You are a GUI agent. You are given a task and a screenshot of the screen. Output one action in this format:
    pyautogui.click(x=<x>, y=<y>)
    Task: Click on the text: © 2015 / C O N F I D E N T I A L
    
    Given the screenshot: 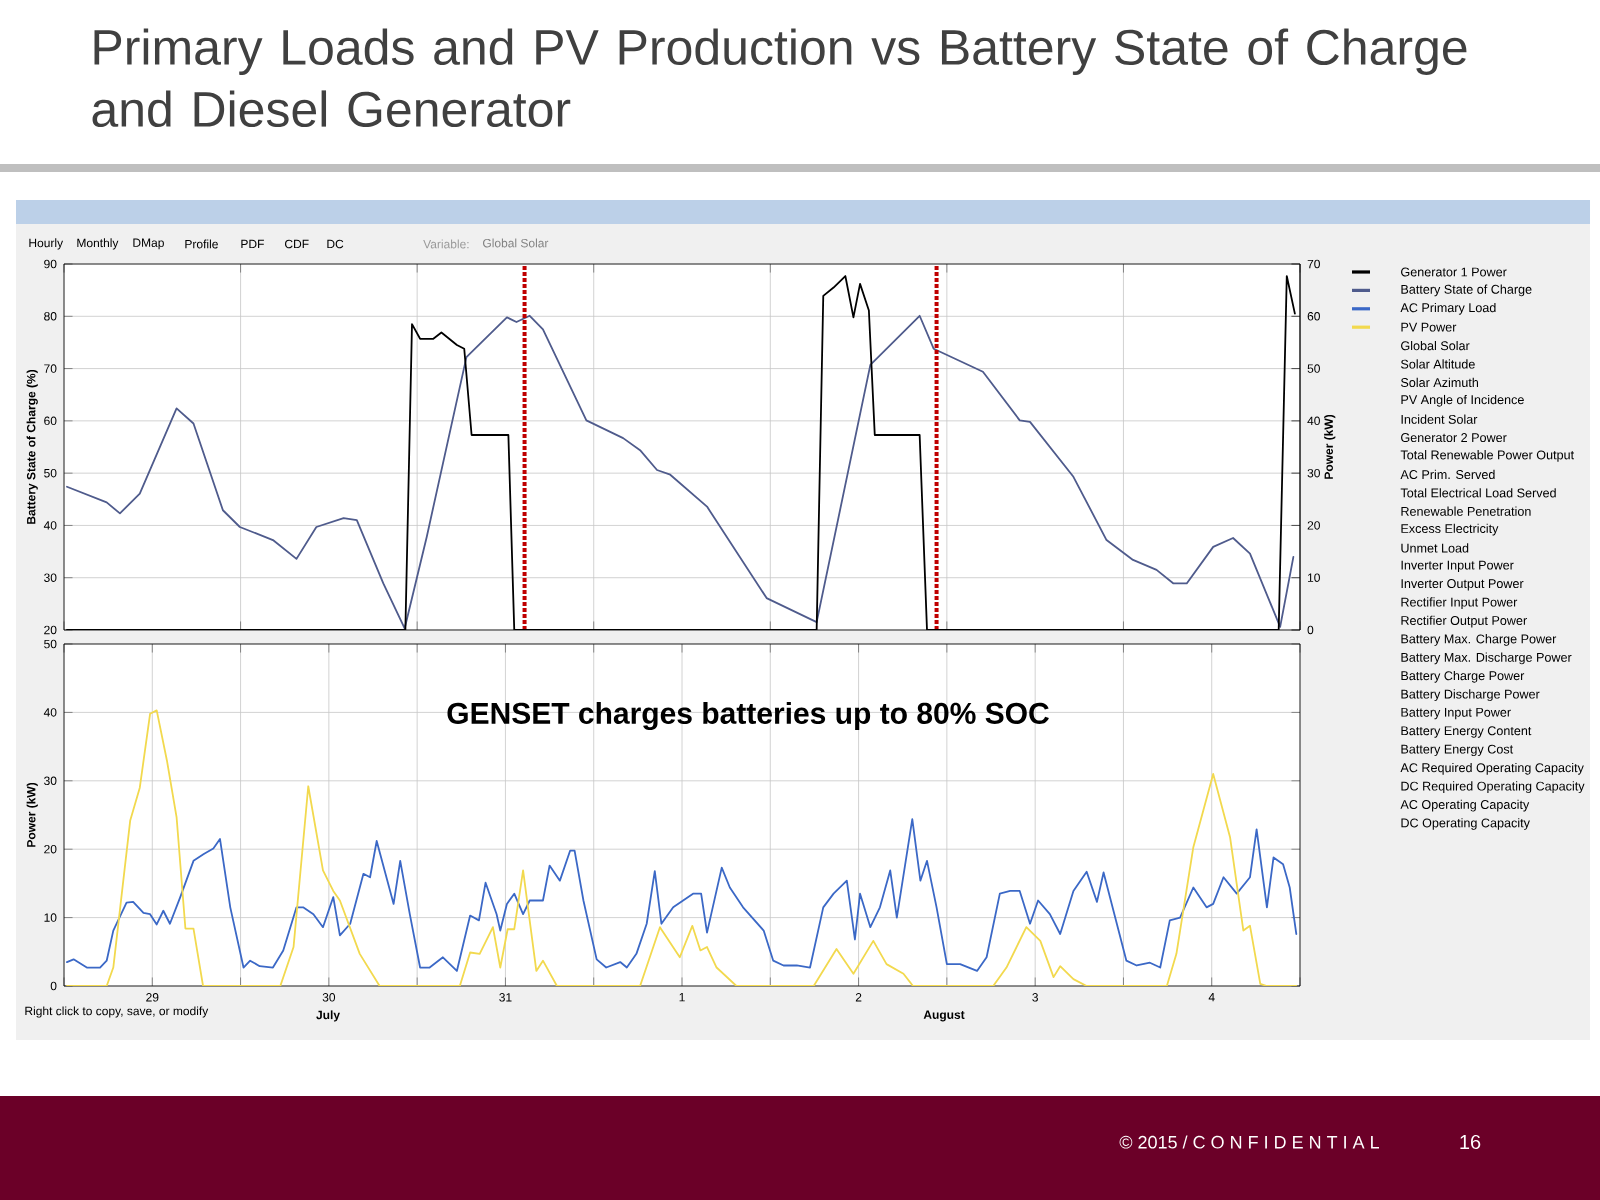 What is the action you would take?
    pyautogui.click(x=1249, y=1142)
    